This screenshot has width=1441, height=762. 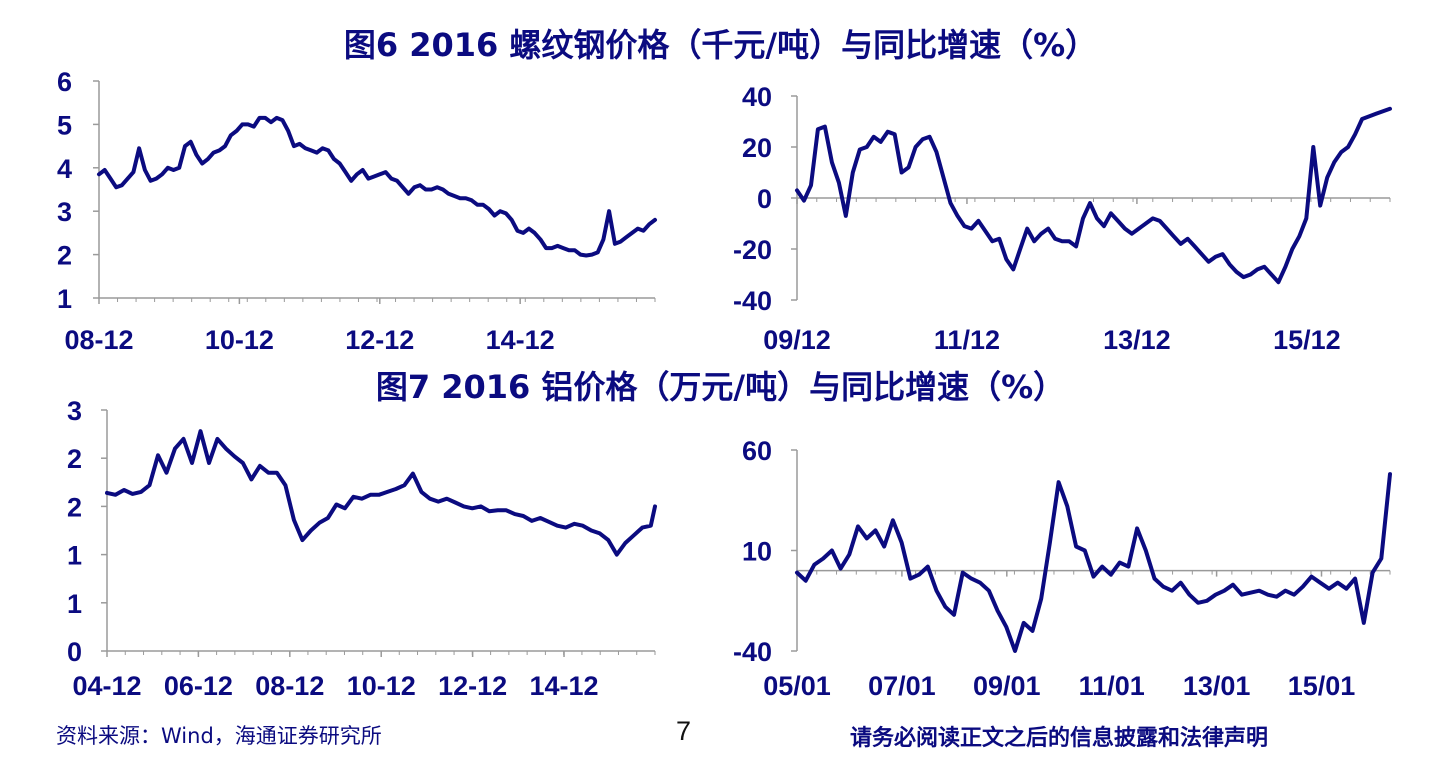 What do you see at coordinates (720, 45) in the screenshot?
I see `figure-6-title: 图6 2016 螺纹钢价格（千元/吨）与同比增速（%）` at bounding box center [720, 45].